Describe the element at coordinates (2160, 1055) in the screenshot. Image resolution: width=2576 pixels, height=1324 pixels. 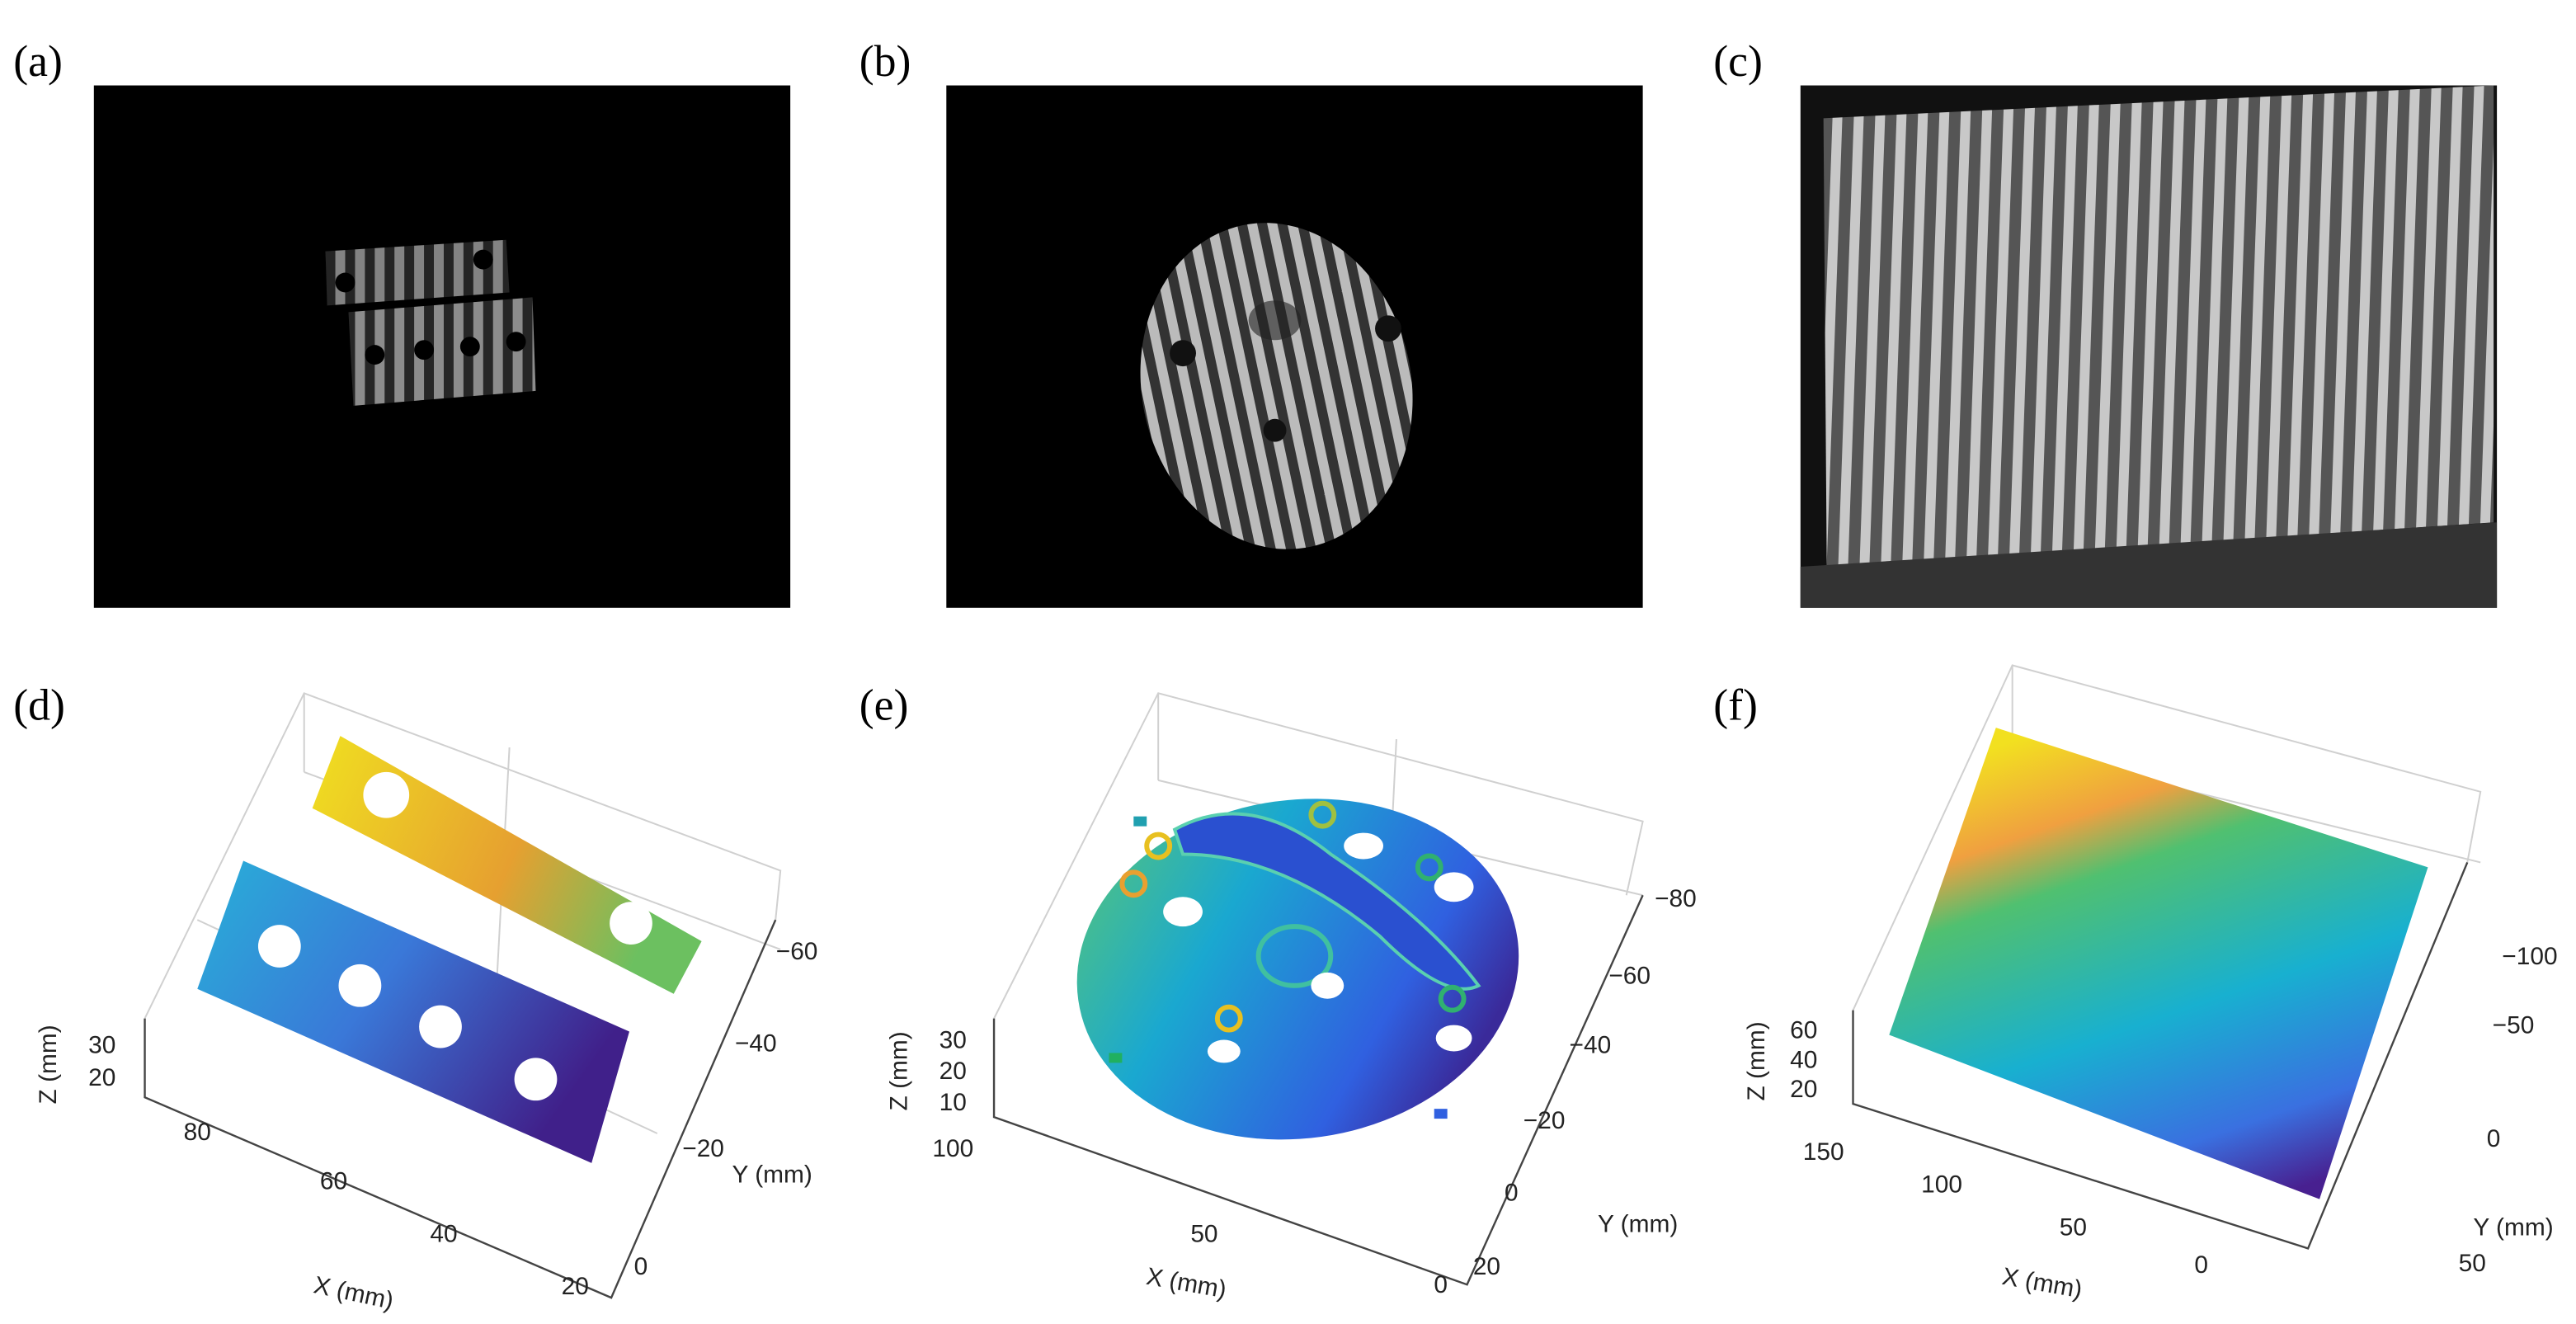
I see `axes-f` at that location.